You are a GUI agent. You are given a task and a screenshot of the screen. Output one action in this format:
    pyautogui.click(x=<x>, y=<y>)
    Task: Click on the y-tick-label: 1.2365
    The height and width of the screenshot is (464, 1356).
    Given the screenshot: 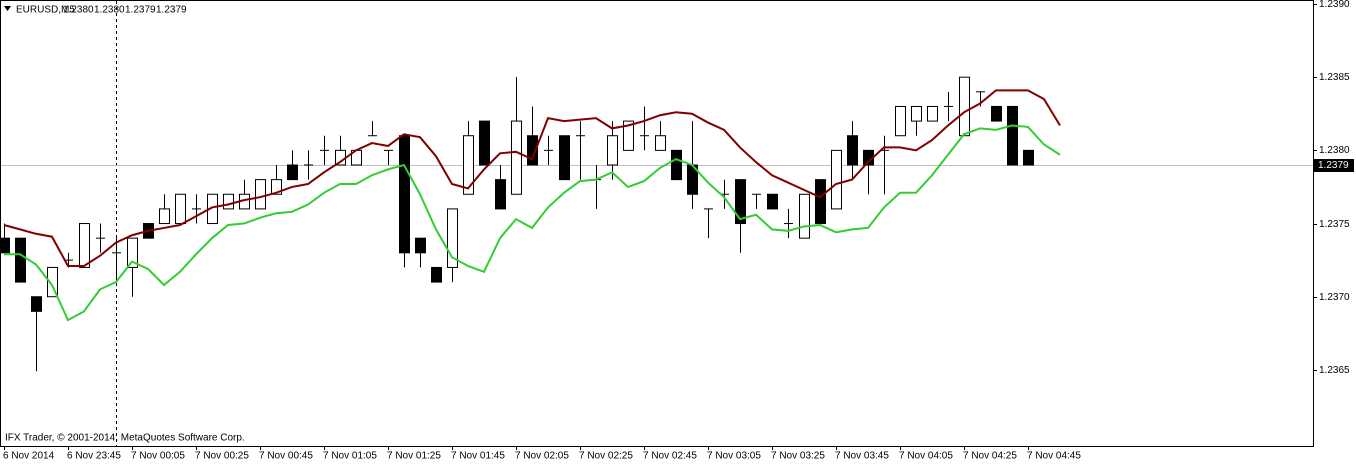 What is the action you would take?
    pyautogui.click(x=1334, y=370)
    